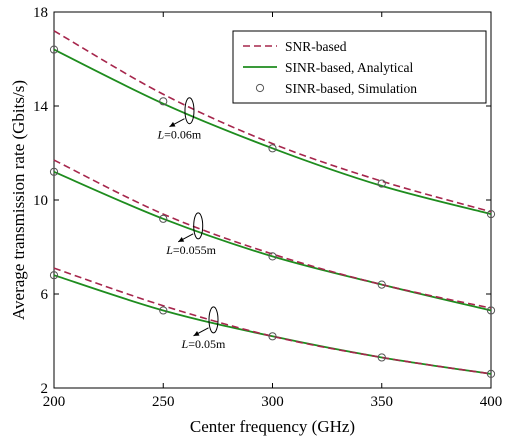 This screenshot has height=438, width=506. What do you see at coordinates (382, 402) in the screenshot?
I see `x-tick-label: 350` at bounding box center [382, 402].